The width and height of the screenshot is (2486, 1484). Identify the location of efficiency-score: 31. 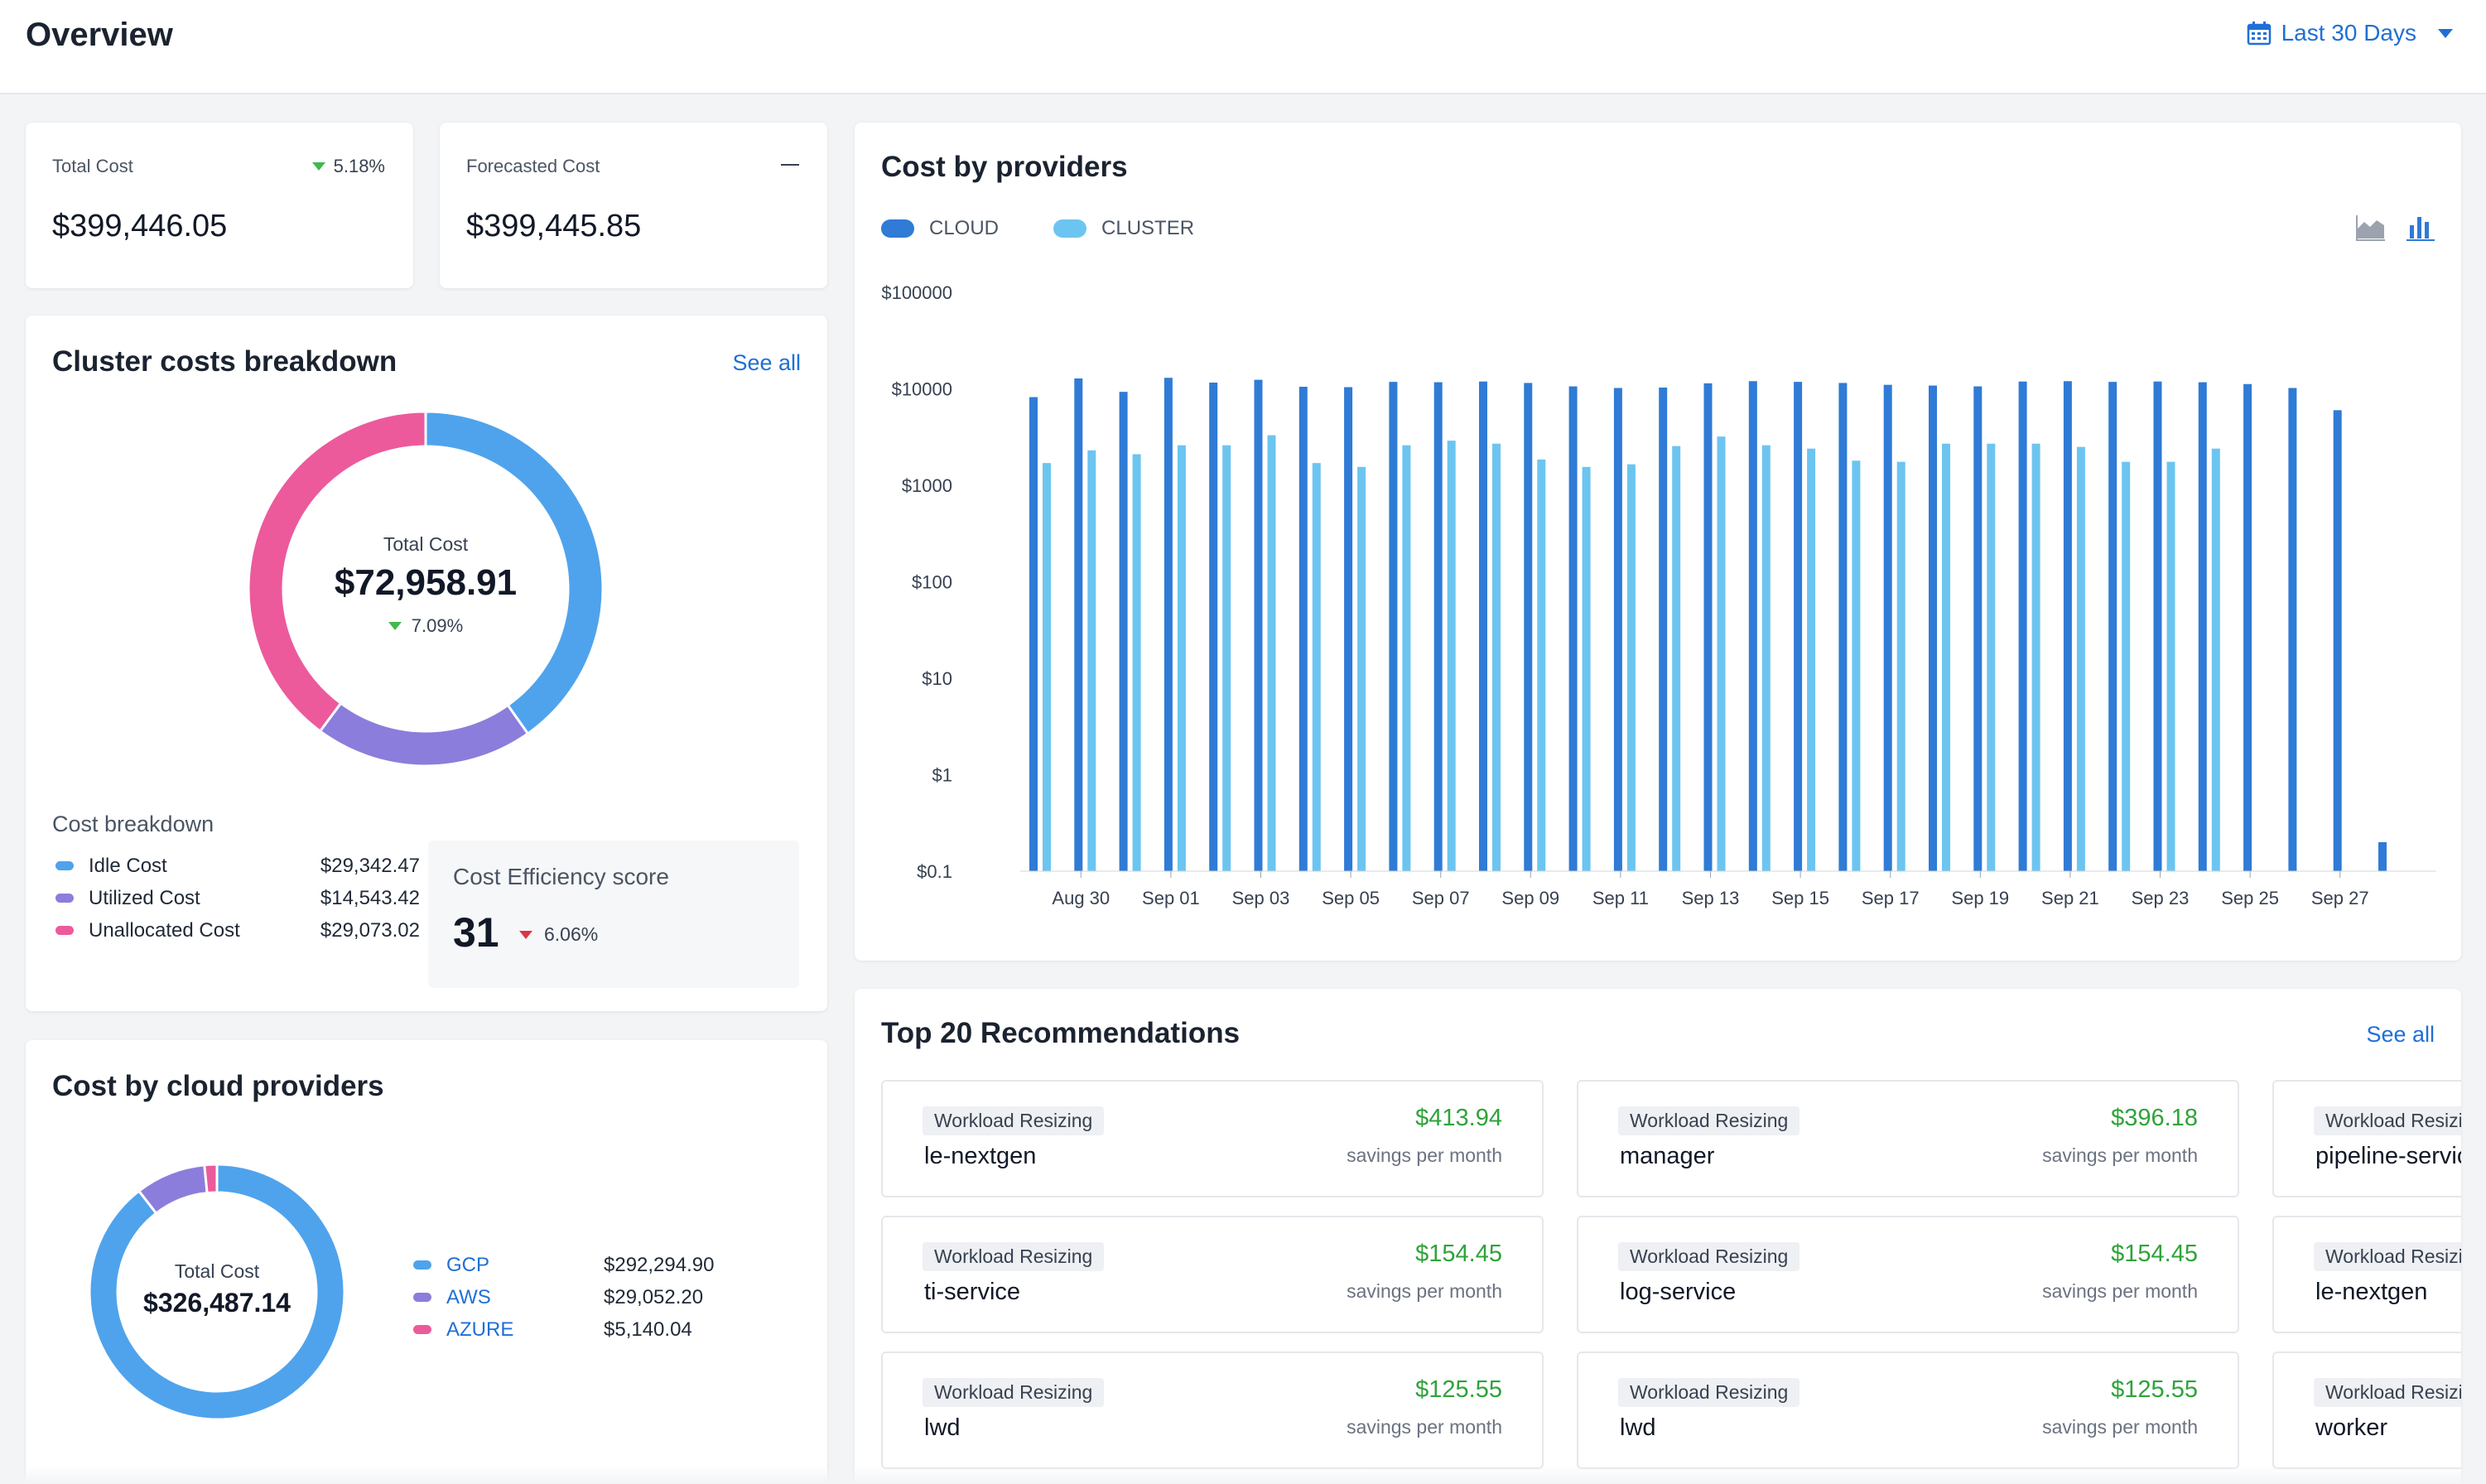
(476, 932).